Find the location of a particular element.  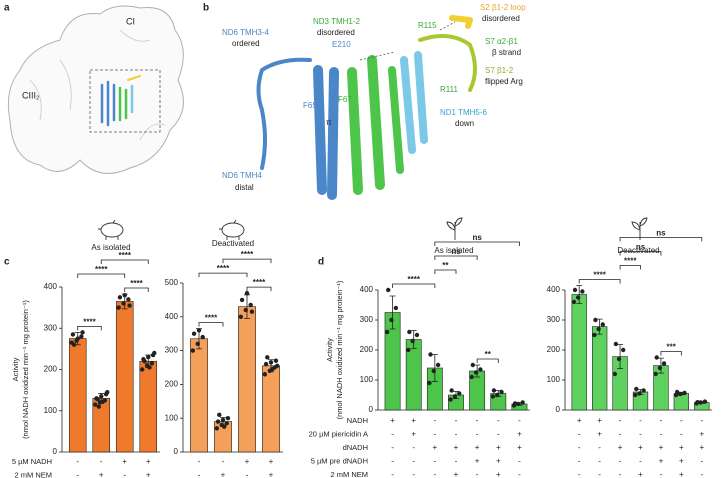

y-tick-label: 100 is located at coordinates (554, 379).